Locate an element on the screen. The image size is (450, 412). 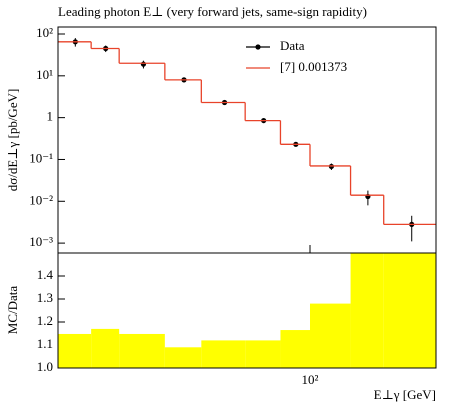
y-tick-label: 10⁻³ is located at coordinates (41, 241).